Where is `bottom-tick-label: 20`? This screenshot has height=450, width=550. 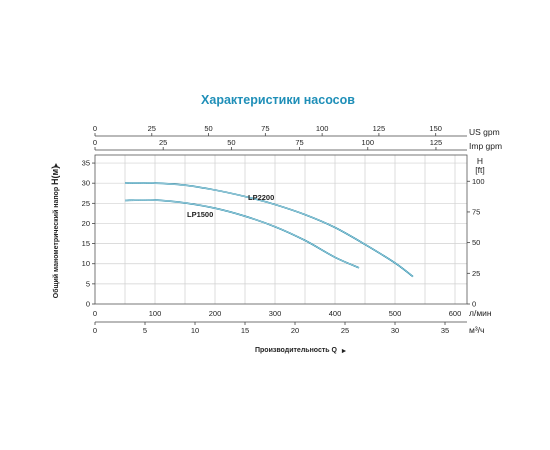 bottom-tick-label: 20 is located at coordinates (295, 330).